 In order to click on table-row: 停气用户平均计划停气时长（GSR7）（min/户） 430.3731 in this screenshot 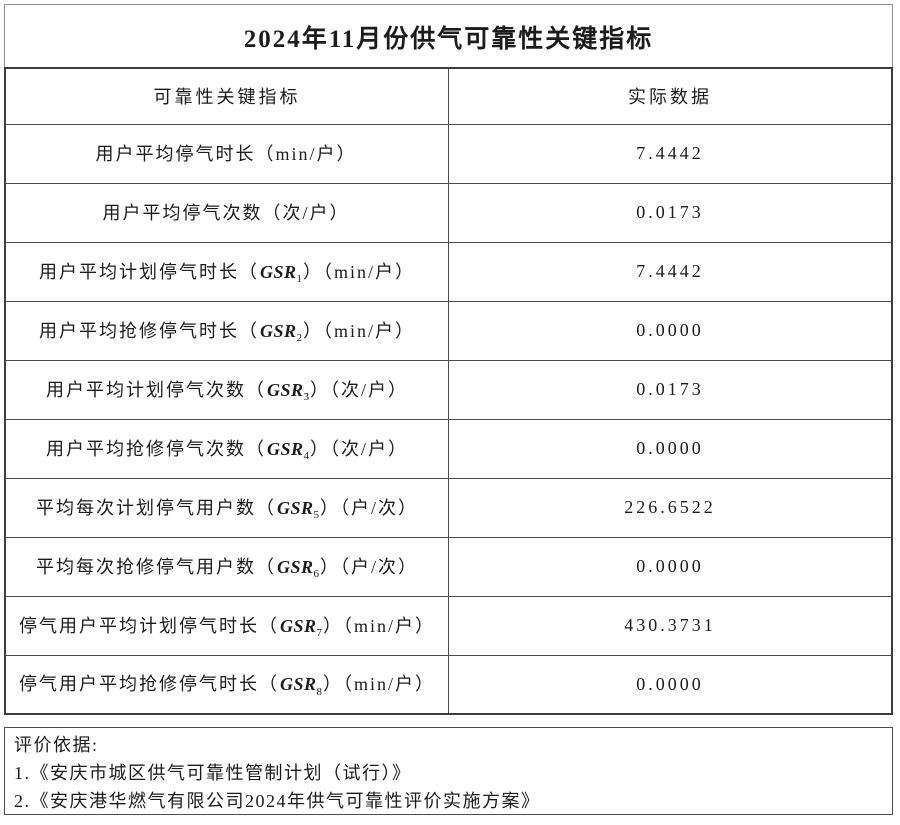, I will do `click(448, 625)`.